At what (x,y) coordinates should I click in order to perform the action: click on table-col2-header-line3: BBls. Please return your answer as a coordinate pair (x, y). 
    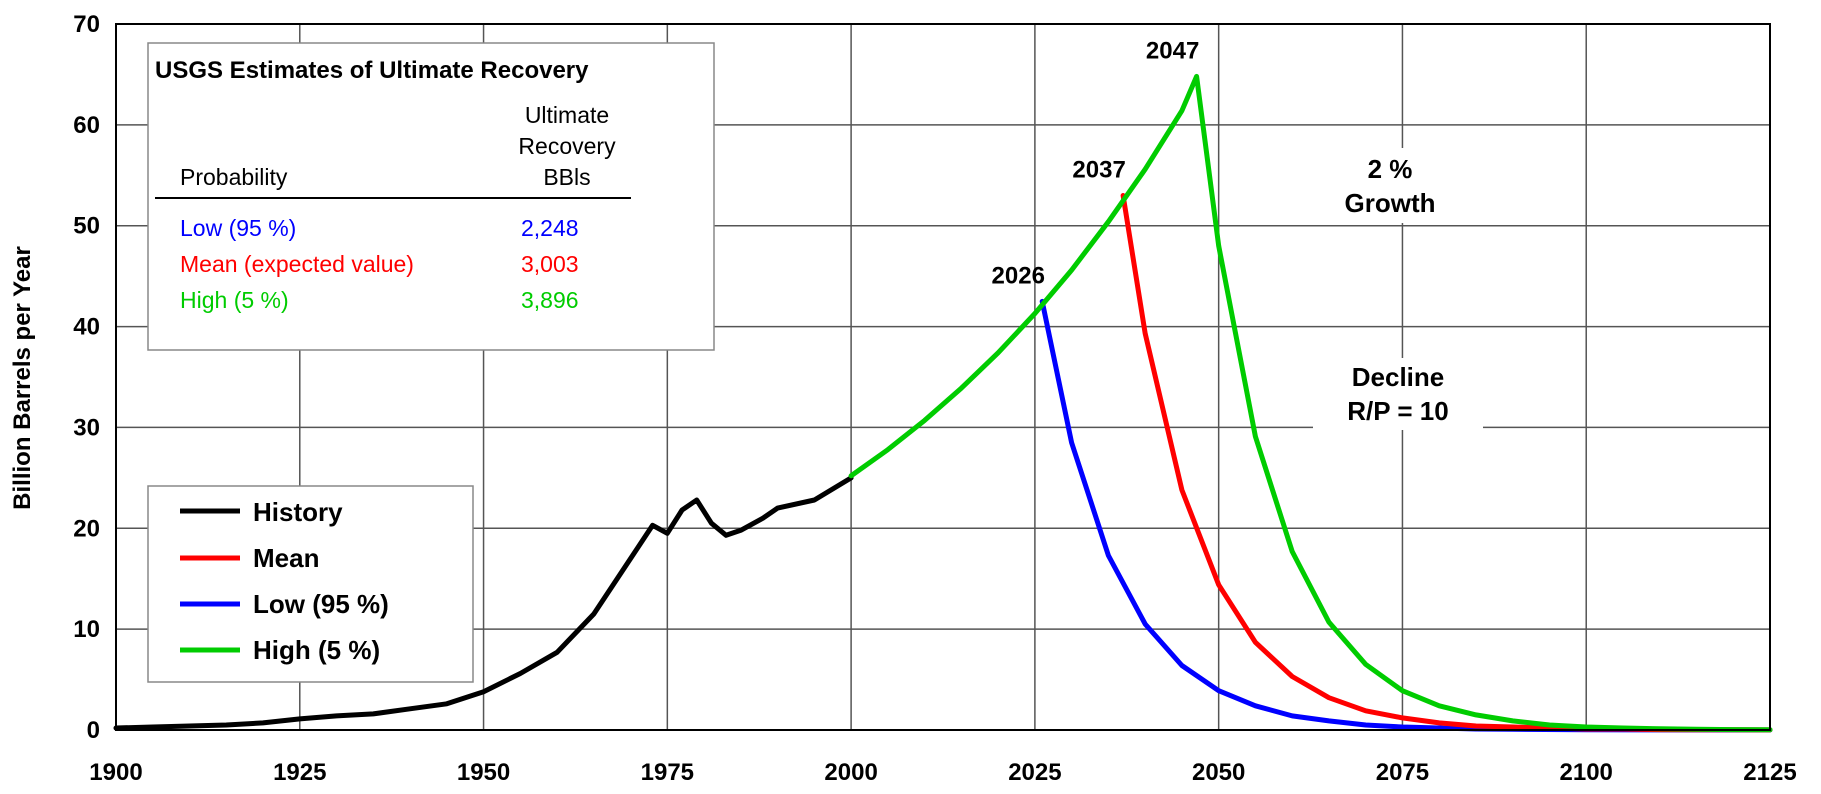
    Looking at the image, I should click on (566, 177).